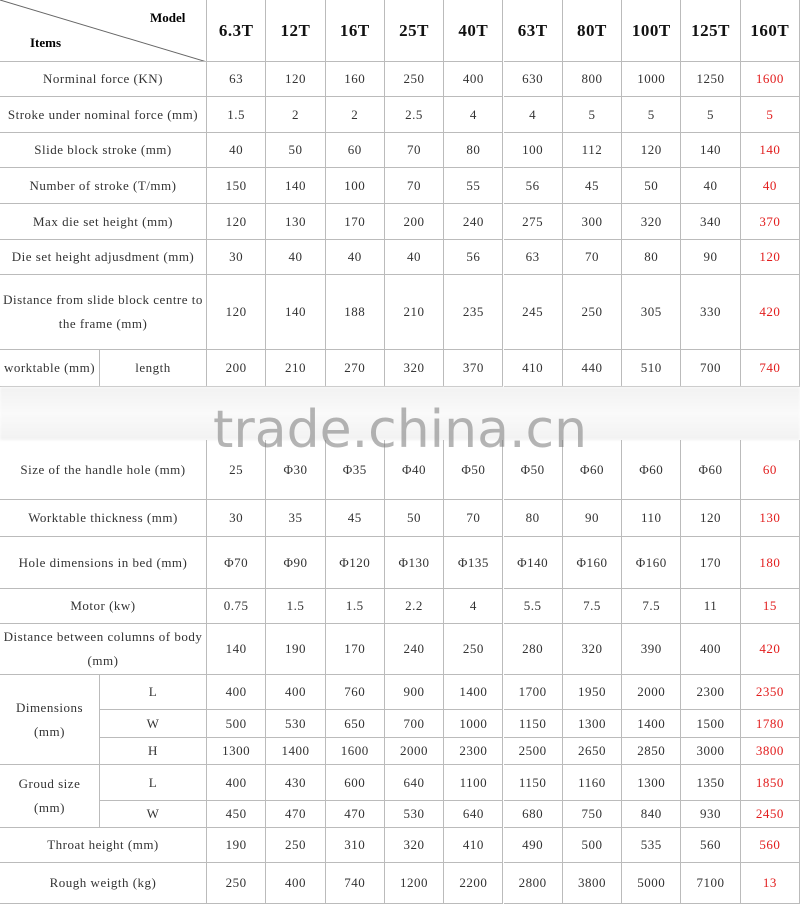 Image resolution: width=800 pixels, height=904 pixels. Describe the element at coordinates (711, 563) in the screenshot. I see `value-cell: 170` at that location.